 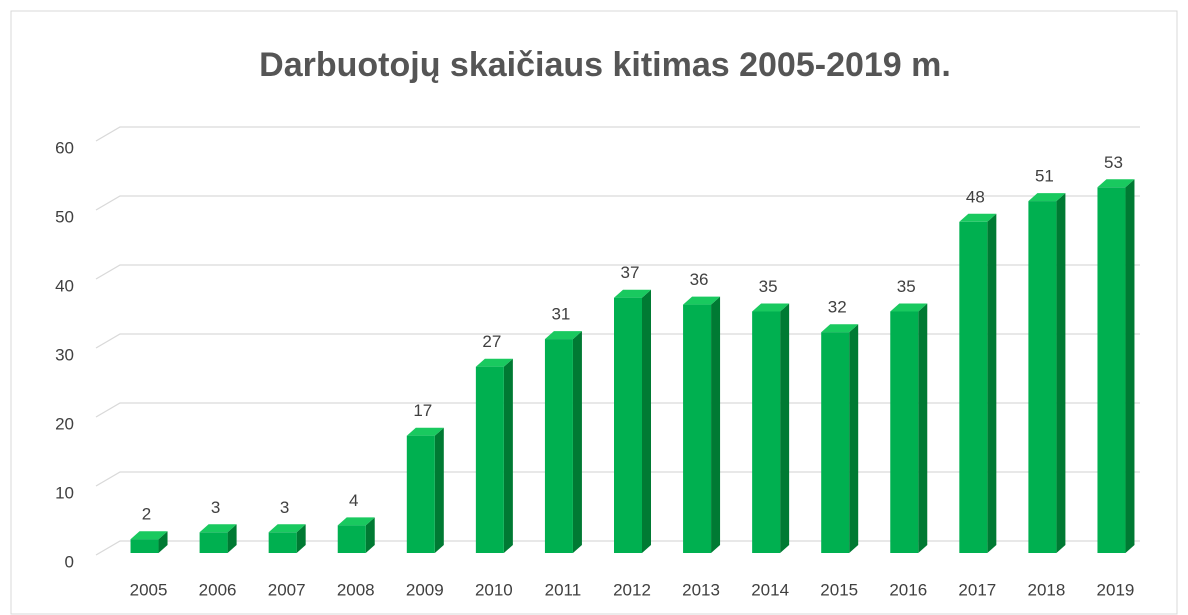 I want to click on y-tick-label: 60, so click(x=64, y=147).